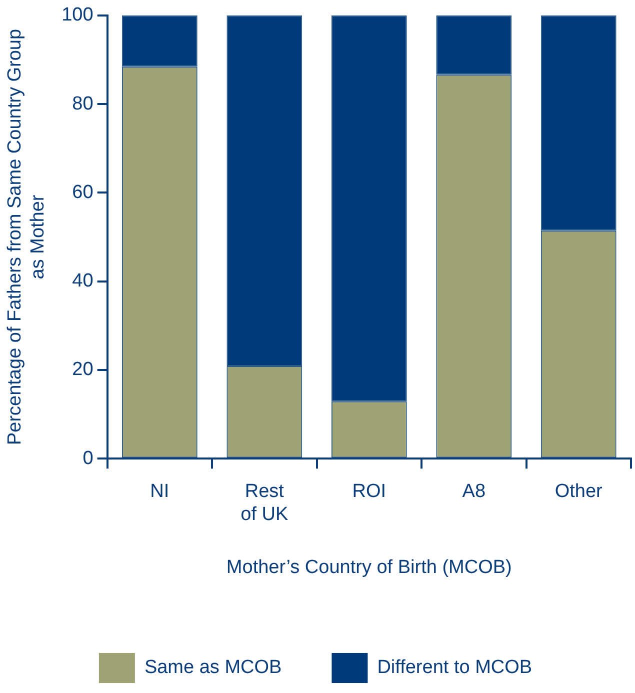  I want to click on y-axis-title: Percentage of Fathers from Same Country Group as Mother, so click(26, 237).